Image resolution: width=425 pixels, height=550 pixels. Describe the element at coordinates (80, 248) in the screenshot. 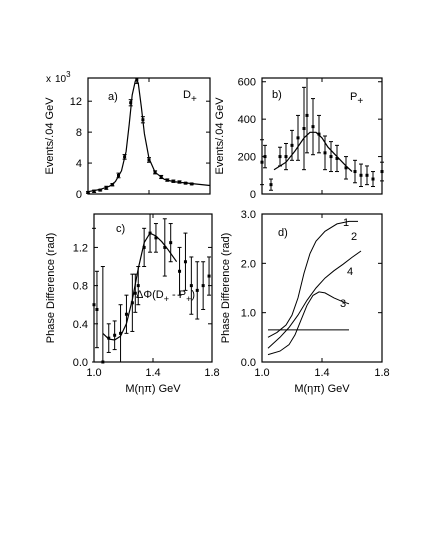

I see `ytick-label: 1.2` at that location.